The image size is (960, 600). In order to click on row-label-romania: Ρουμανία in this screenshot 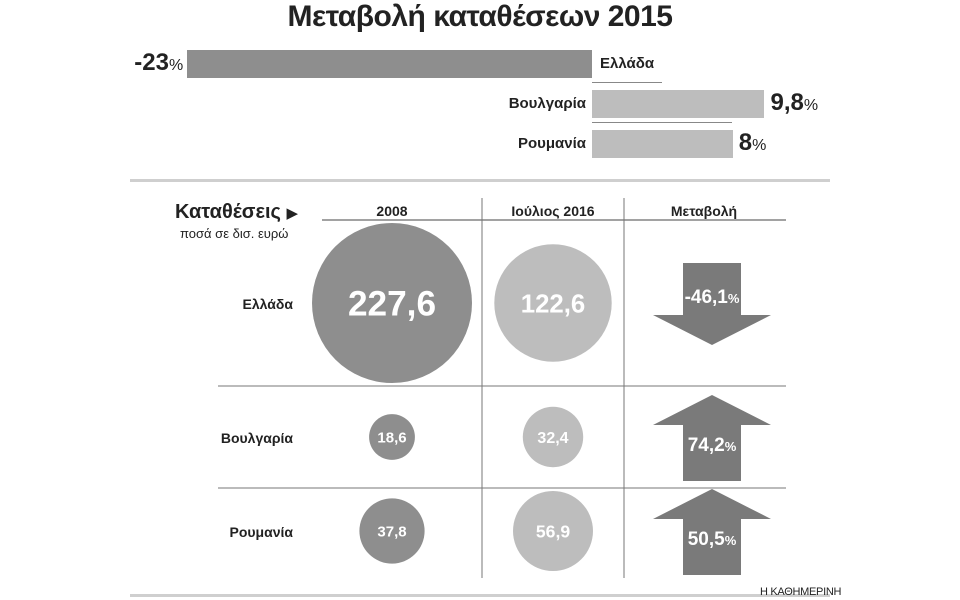, I will do `click(261, 532)`.